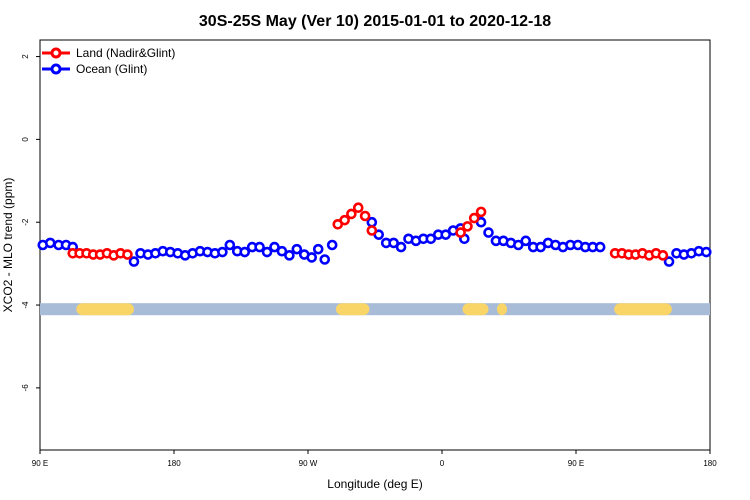 The image size is (750, 500). What do you see at coordinates (442, 463) in the screenshot?
I see `x-tick-label: 0` at bounding box center [442, 463].